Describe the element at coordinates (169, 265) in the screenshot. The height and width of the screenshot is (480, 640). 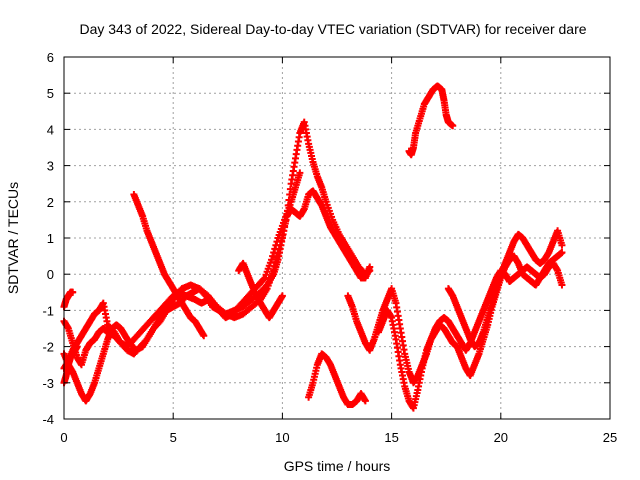
I see `series-s3` at that location.